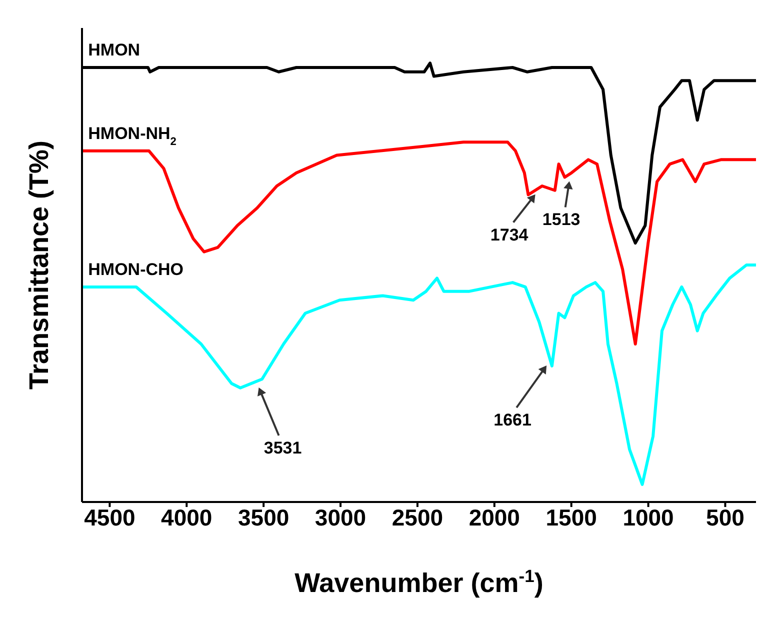 The width and height of the screenshot is (772, 636). I want to click on annotation: 1734, so click(509, 234).